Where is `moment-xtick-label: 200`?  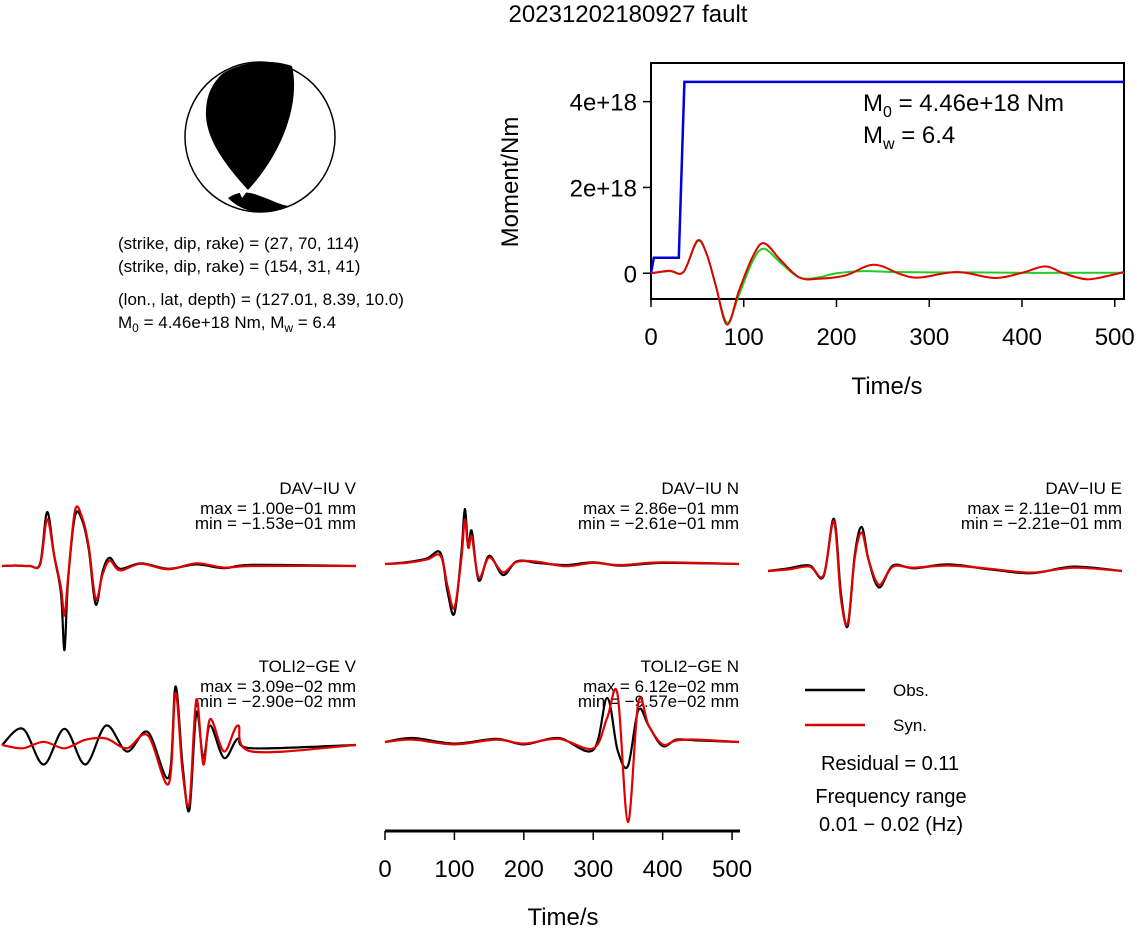 moment-xtick-label: 200 is located at coordinates (836, 337).